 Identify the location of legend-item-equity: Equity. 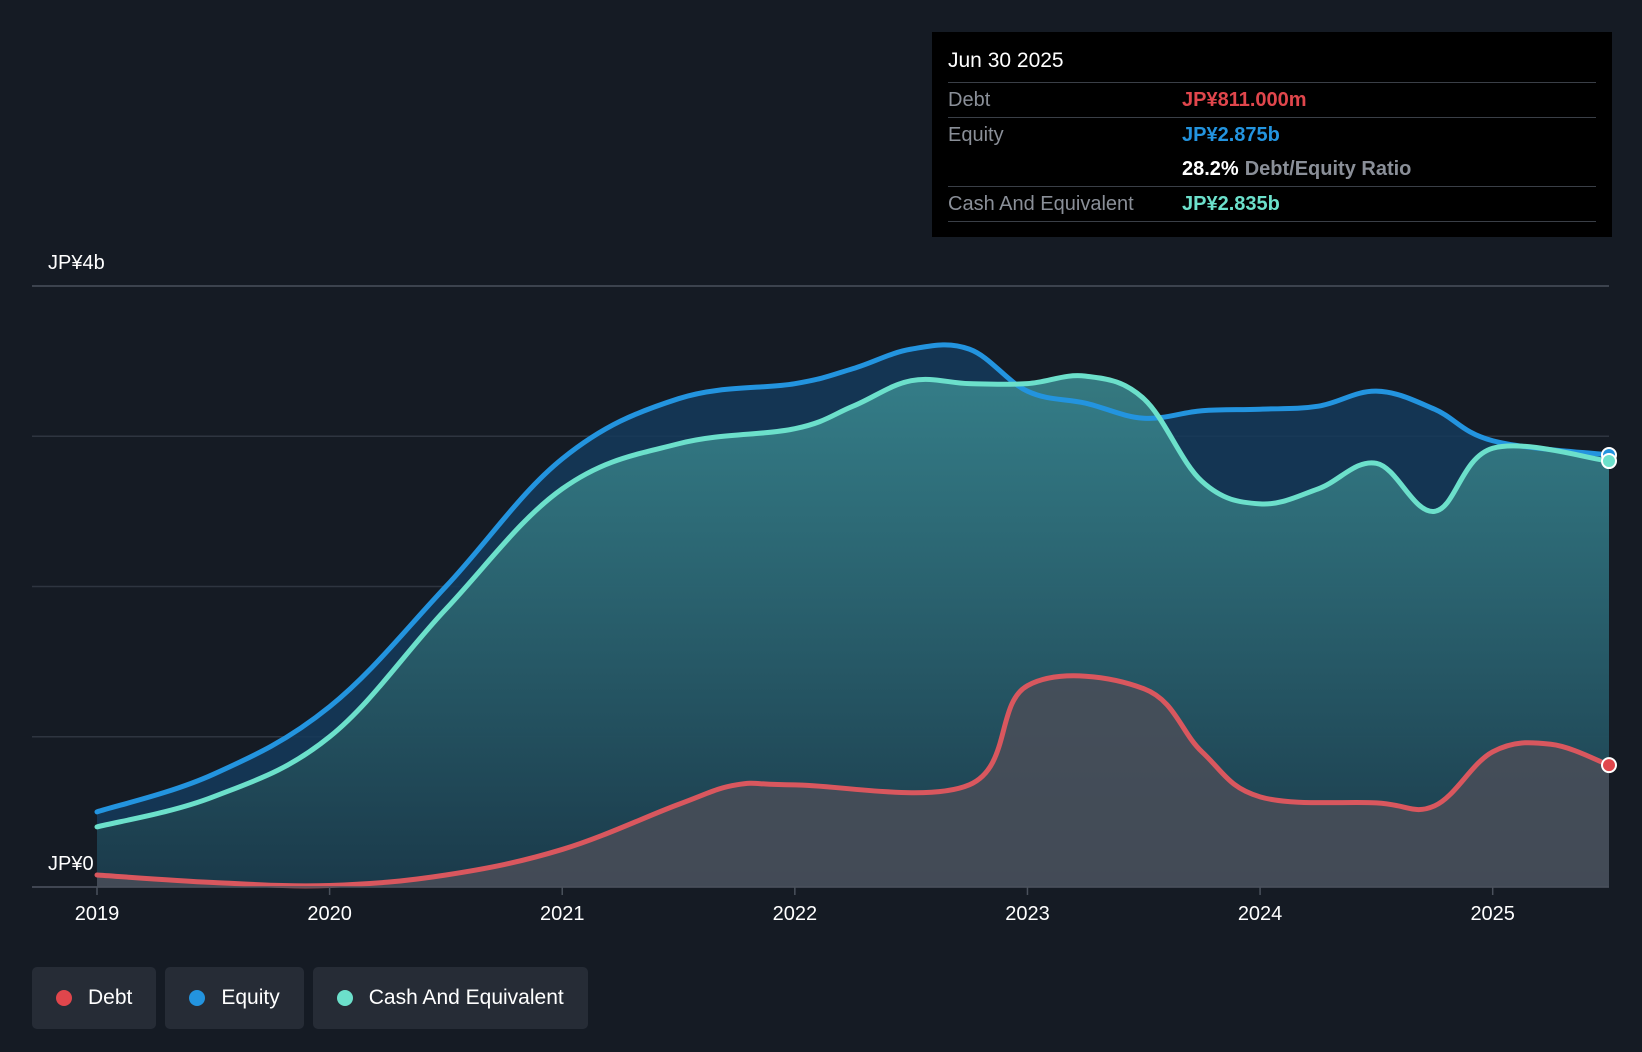
(234, 998).